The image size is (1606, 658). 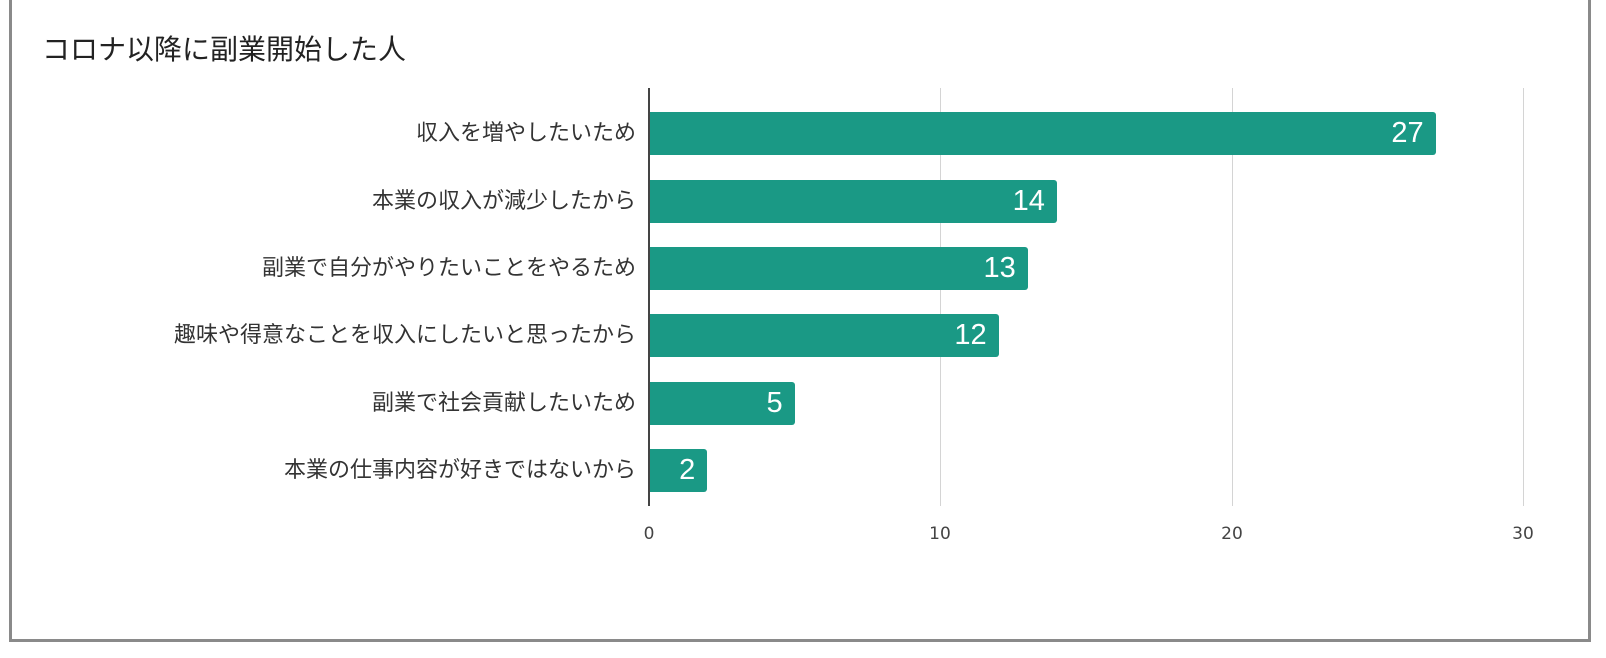 I want to click on x-tick-label: 0, so click(x=649, y=534).